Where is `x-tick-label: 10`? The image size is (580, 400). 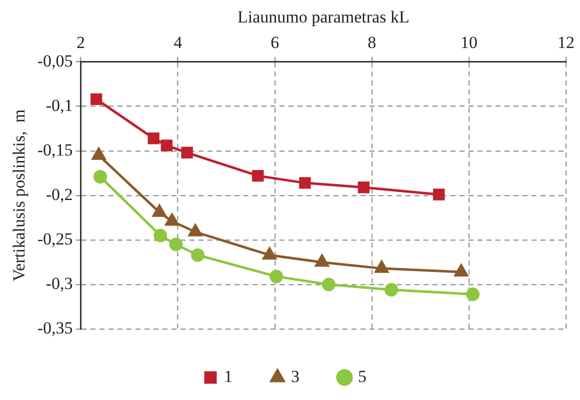 x-tick-label: 10 is located at coordinates (469, 42).